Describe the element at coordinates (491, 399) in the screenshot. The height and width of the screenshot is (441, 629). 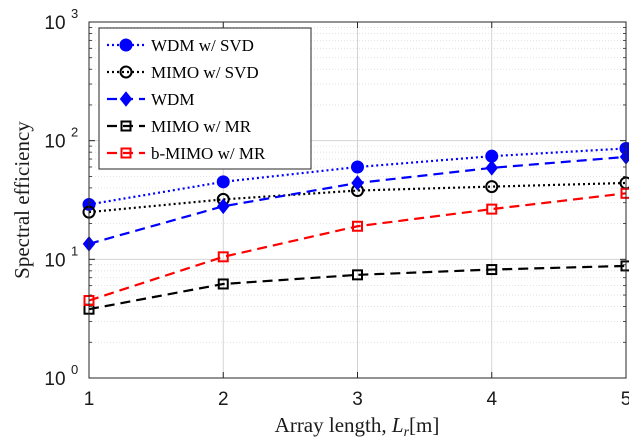
I see `x-tick-label: 4` at that location.